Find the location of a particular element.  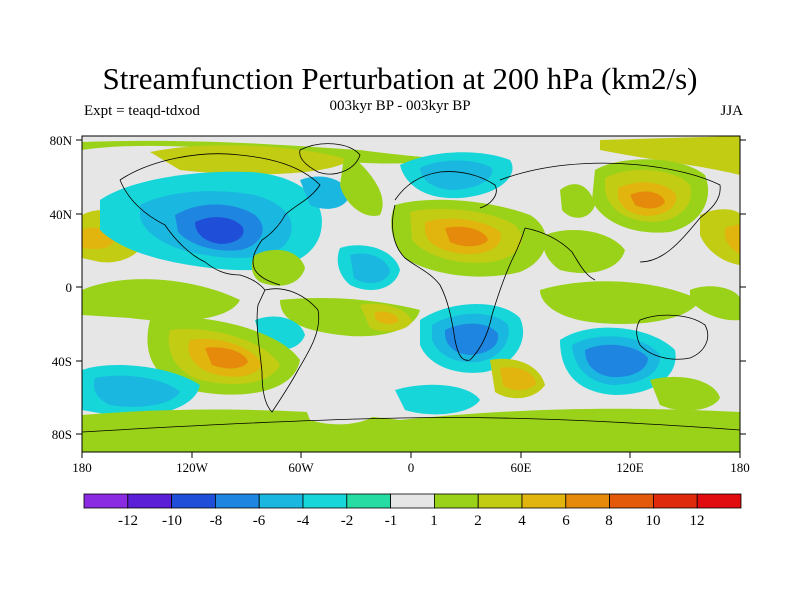

colorbar-label: -2 is located at coordinates (347, 521).